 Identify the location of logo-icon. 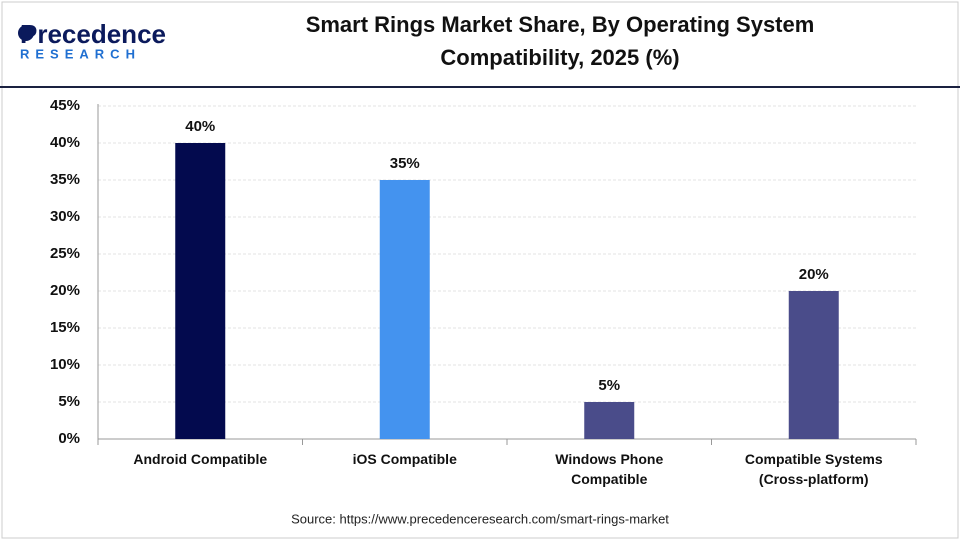
(26, 33).